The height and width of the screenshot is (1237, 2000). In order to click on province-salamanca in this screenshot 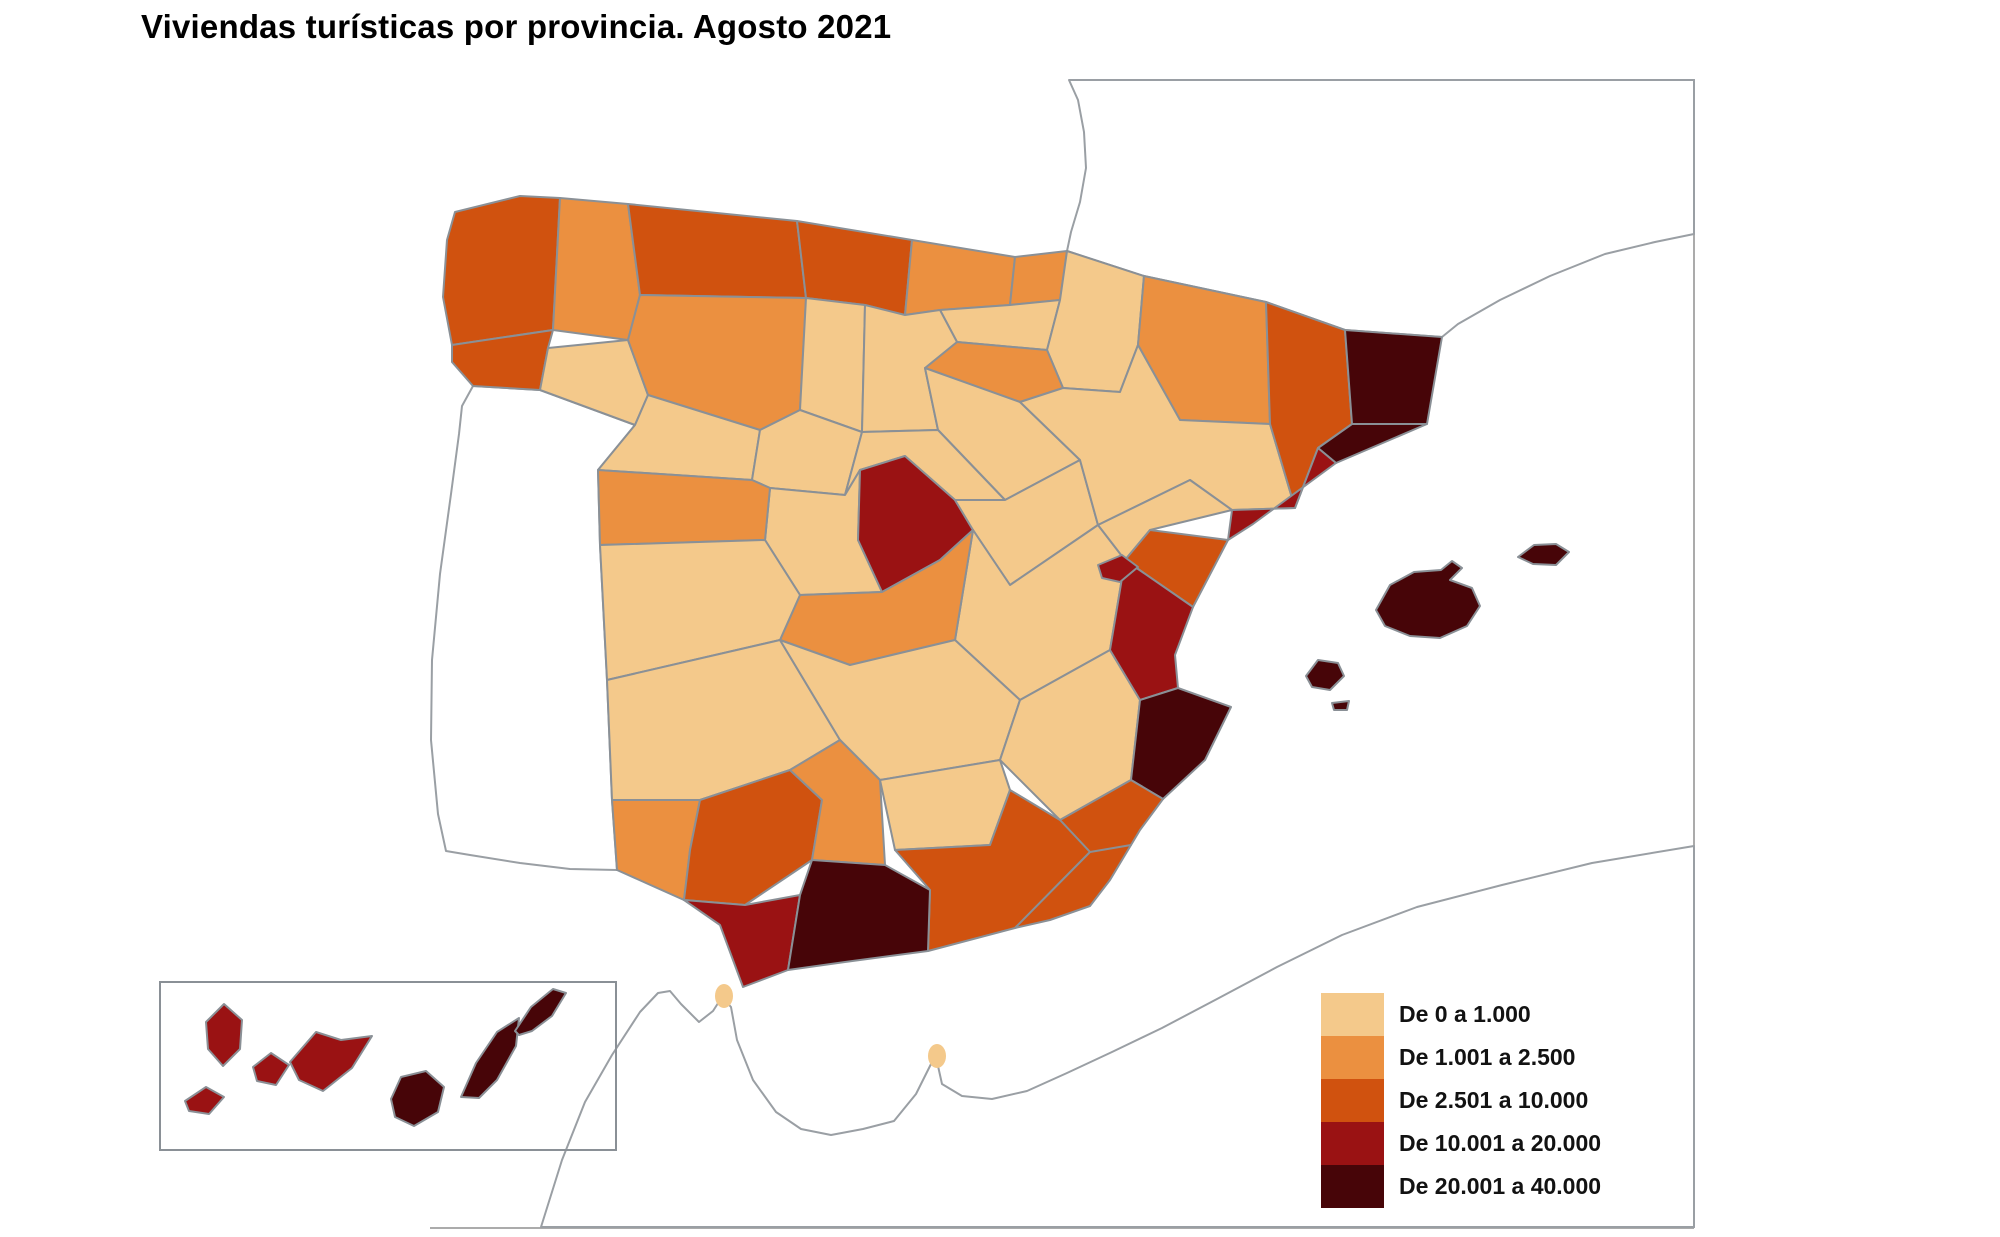, I will do `click(684, 507)`.